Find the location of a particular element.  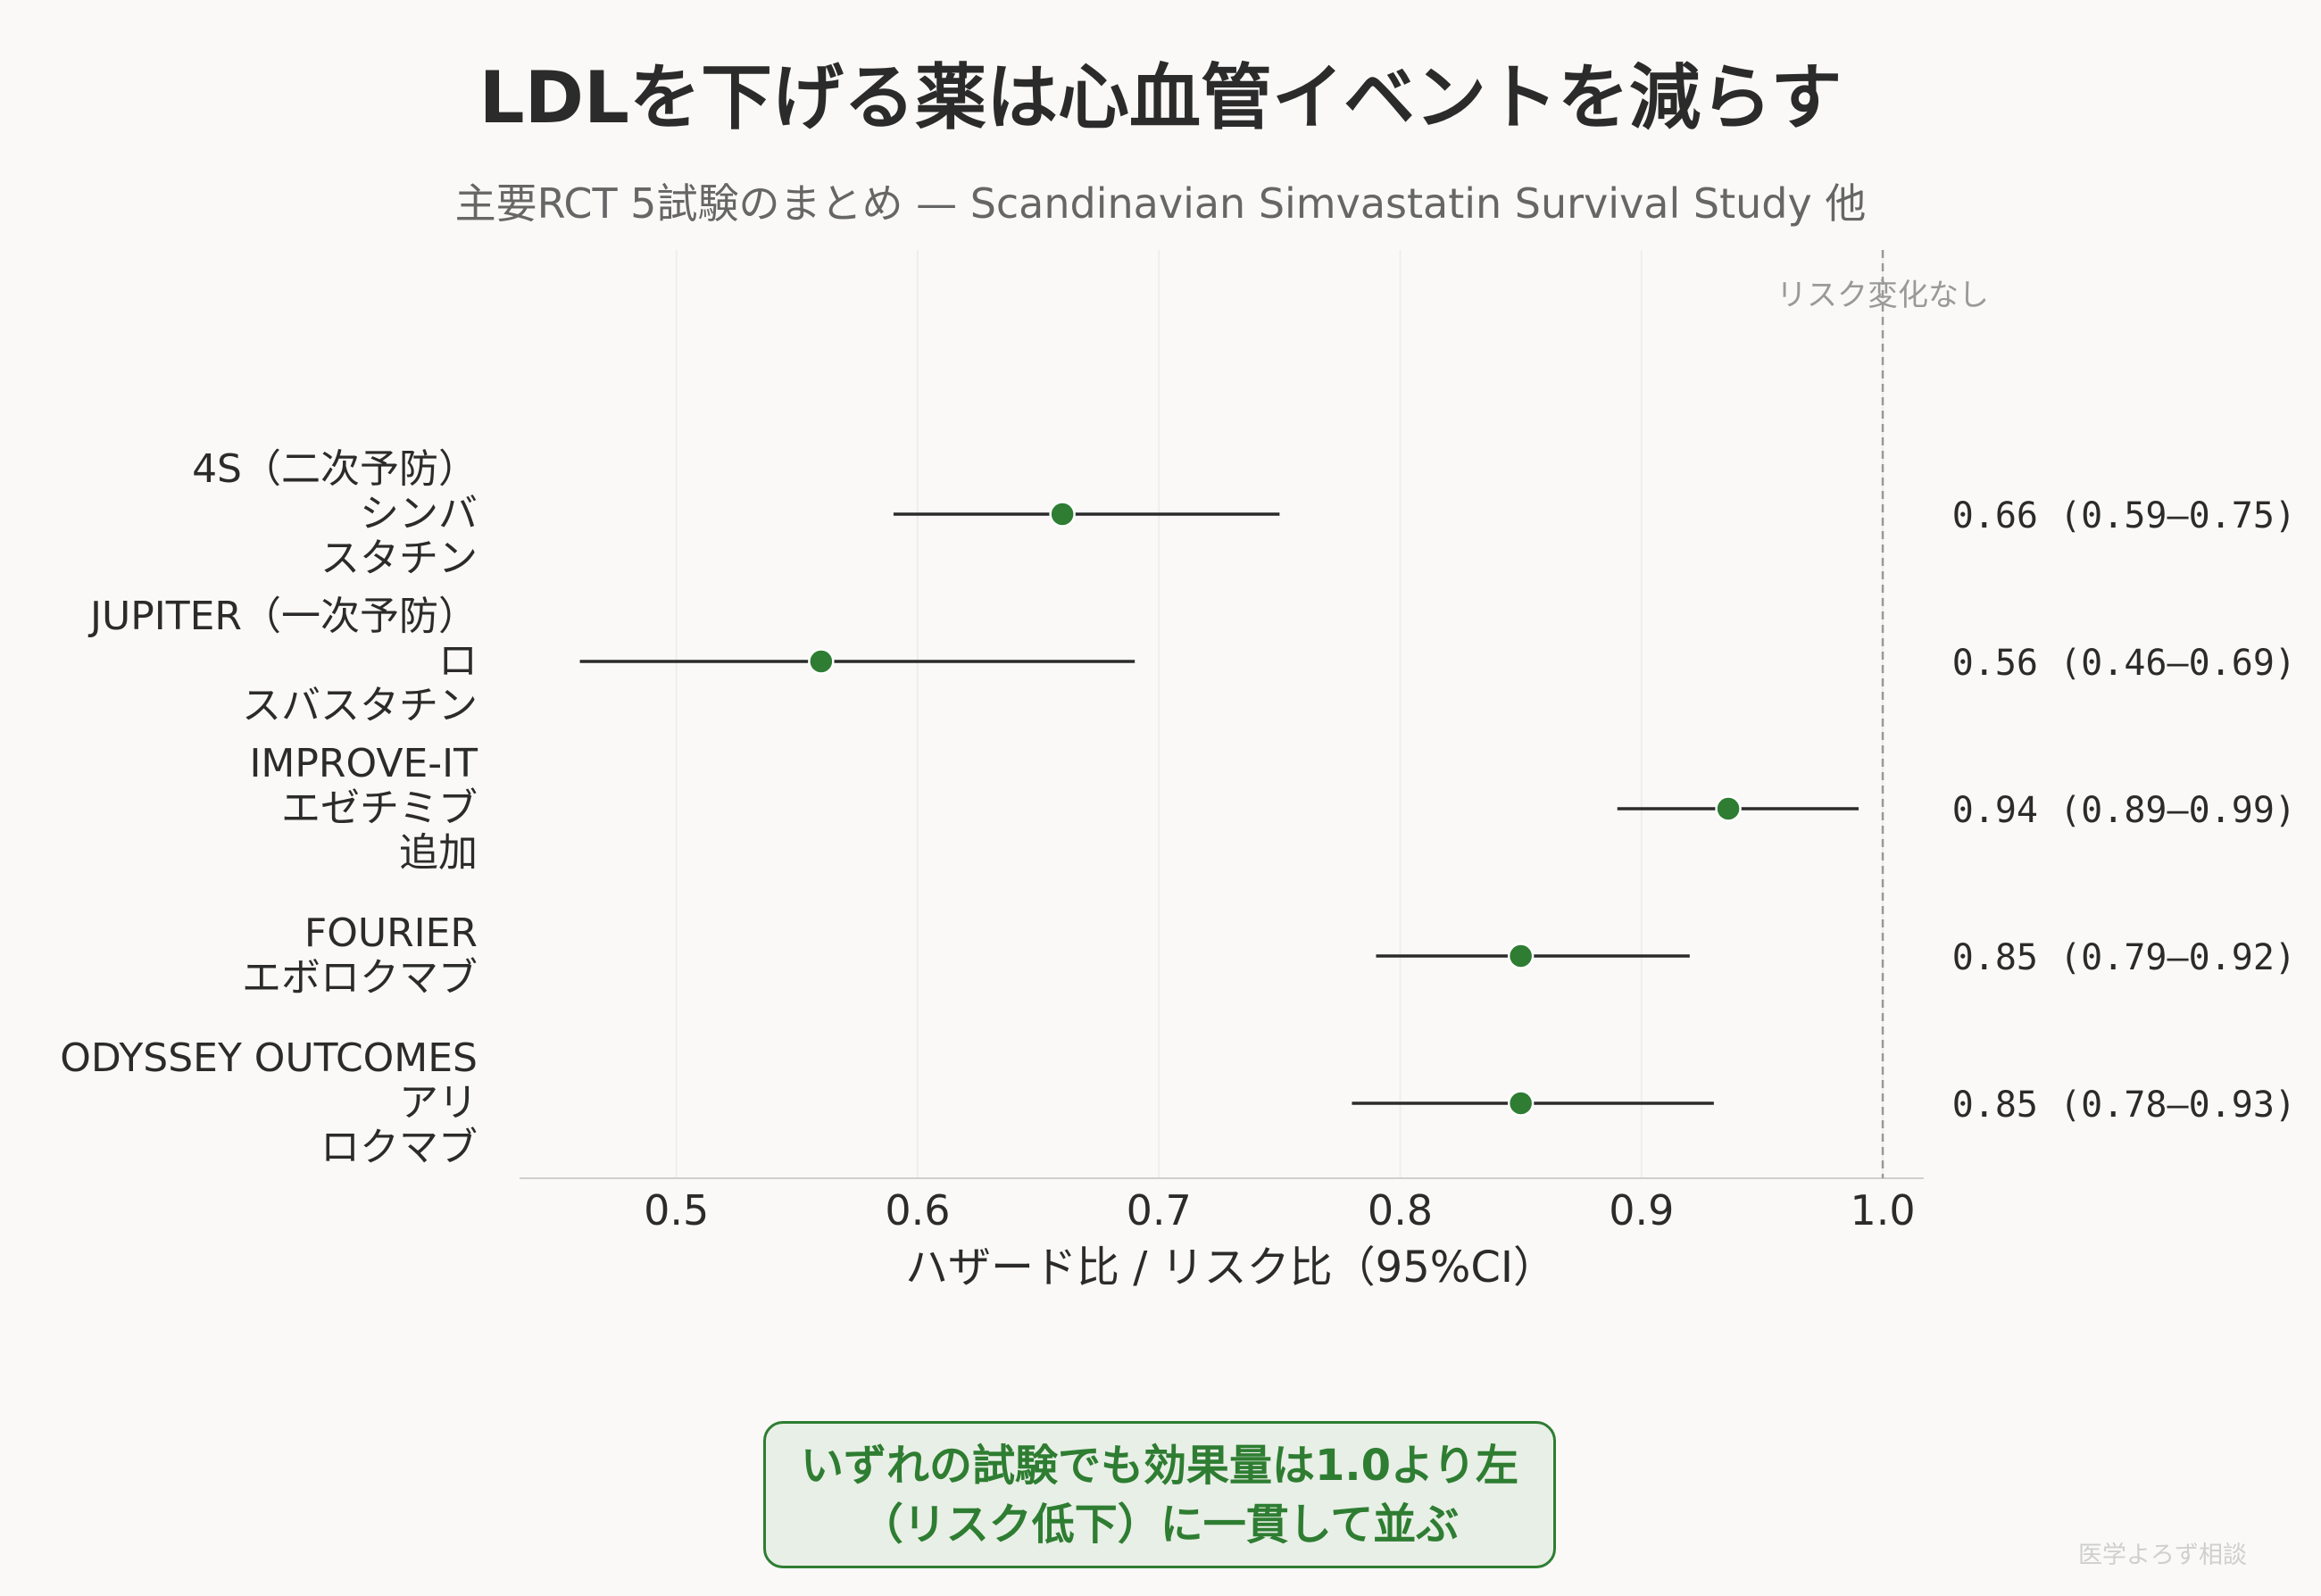

study-label: シンバ is located at coordinates (419, 513).